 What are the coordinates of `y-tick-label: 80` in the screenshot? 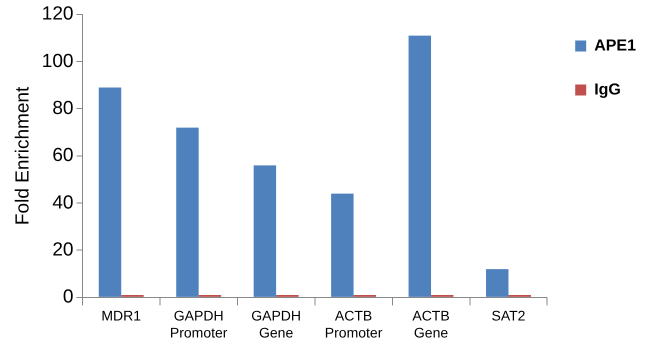 It's located at (63, 108).